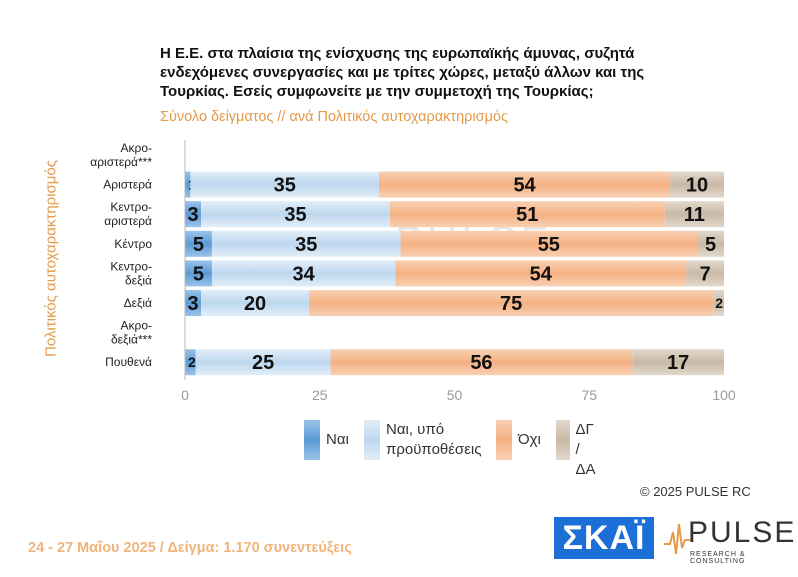 The image size is (798, 577). I want to click on data-label: 75, so click(511, 304).